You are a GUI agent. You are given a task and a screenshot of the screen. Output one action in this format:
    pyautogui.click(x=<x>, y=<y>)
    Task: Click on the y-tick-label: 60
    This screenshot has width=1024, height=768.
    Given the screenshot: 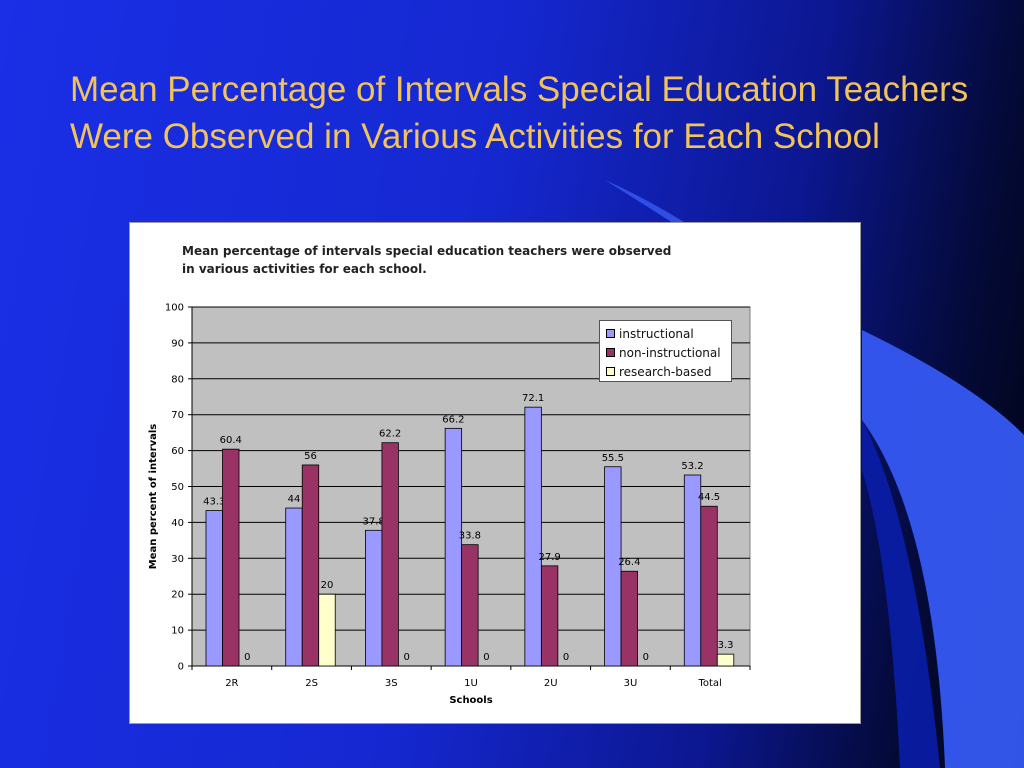 What is the action you would take?
    pyautogui.click(x=177, y=451)
    